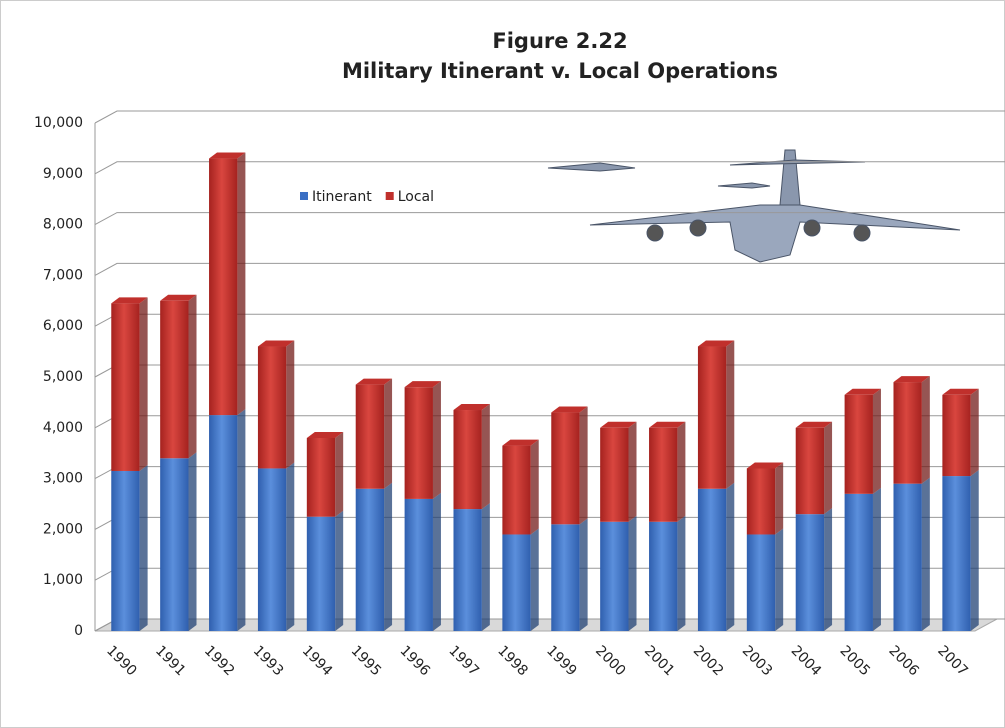 The width and height of the screenshot is (1005, 728). Describe the element at coordinates (58, 123) in the screenshot. I see `y-tick-label: 10,000` at that location.